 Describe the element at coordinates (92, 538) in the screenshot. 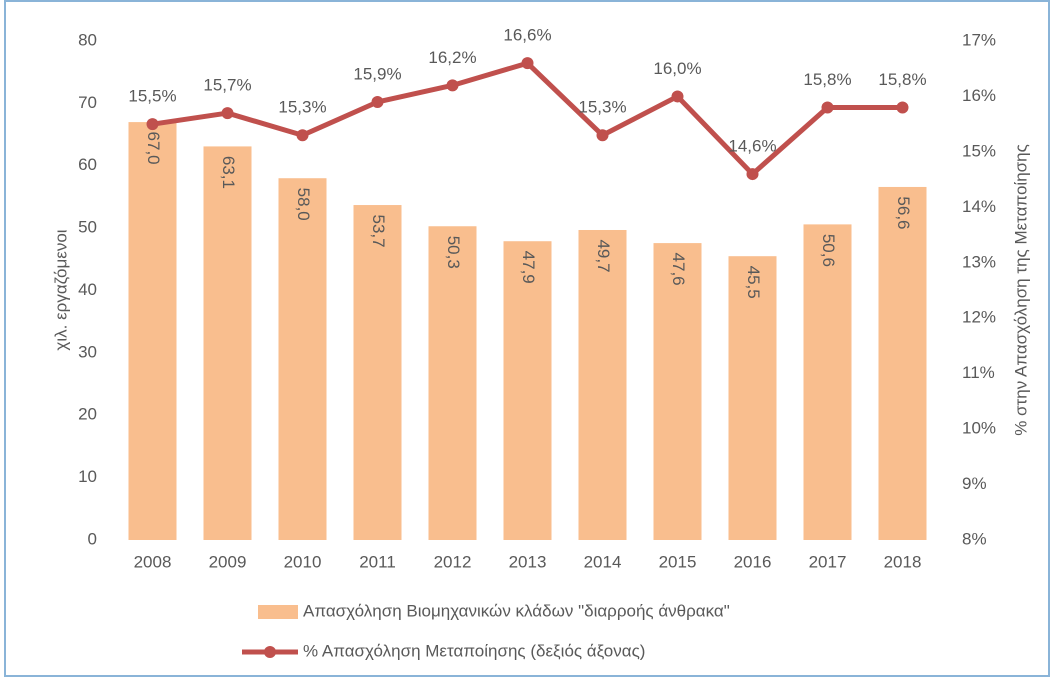

I see `y-tick-label: 0` at that location.